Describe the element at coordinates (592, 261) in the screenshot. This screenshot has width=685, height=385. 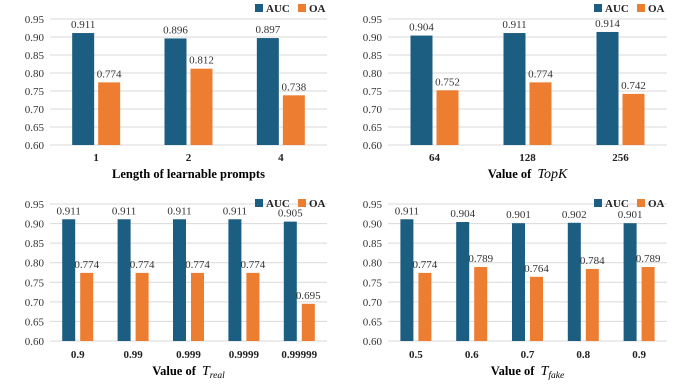
I see `data-label-oa: 0.784` at that location.